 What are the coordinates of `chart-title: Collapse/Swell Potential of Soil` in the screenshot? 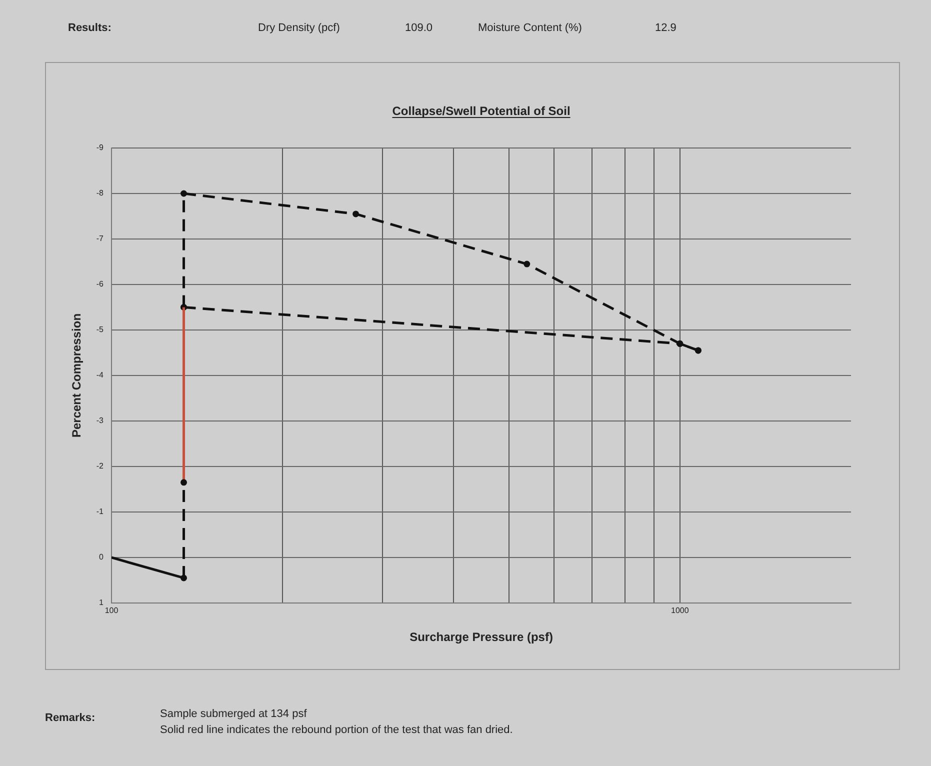 It's located at (481, 111).